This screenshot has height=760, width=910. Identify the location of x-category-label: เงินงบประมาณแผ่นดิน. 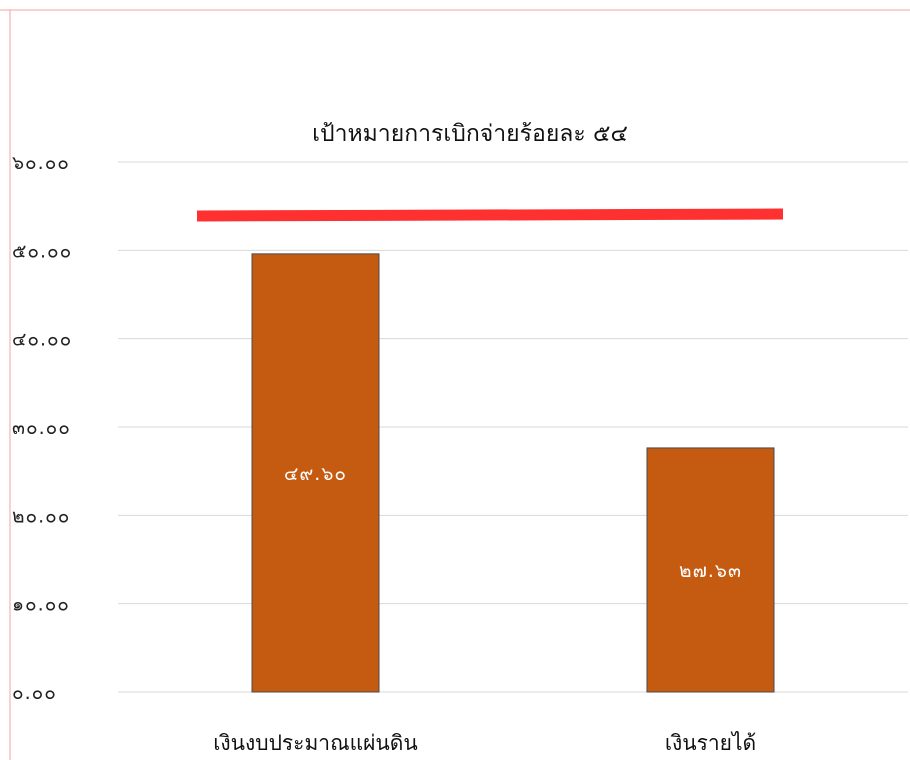
(315, 743).